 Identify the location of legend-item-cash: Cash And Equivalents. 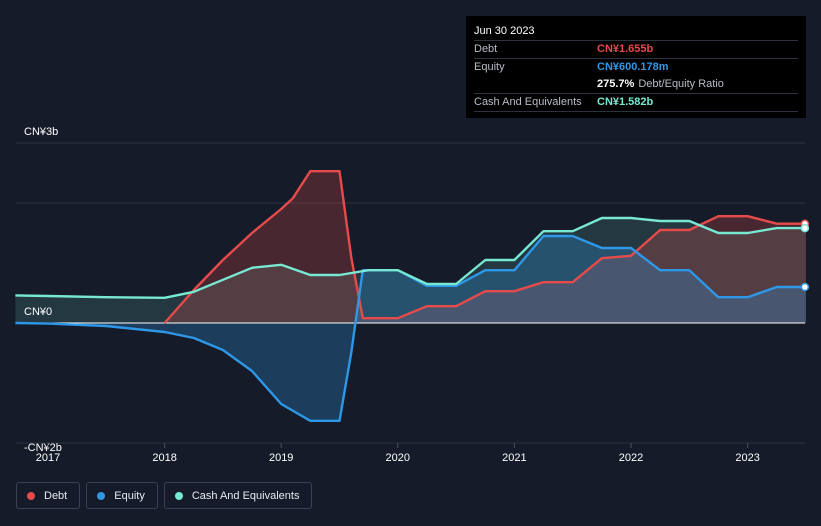
(238, 495).